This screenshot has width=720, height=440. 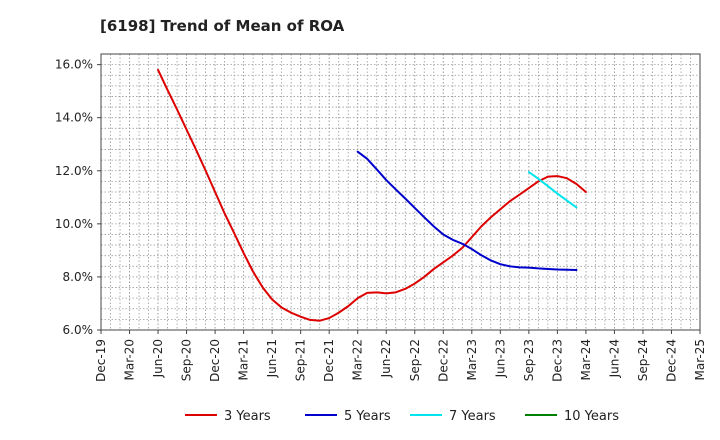 I want to click on x-tick-label: Jun-21, so click(x=272, y=358).